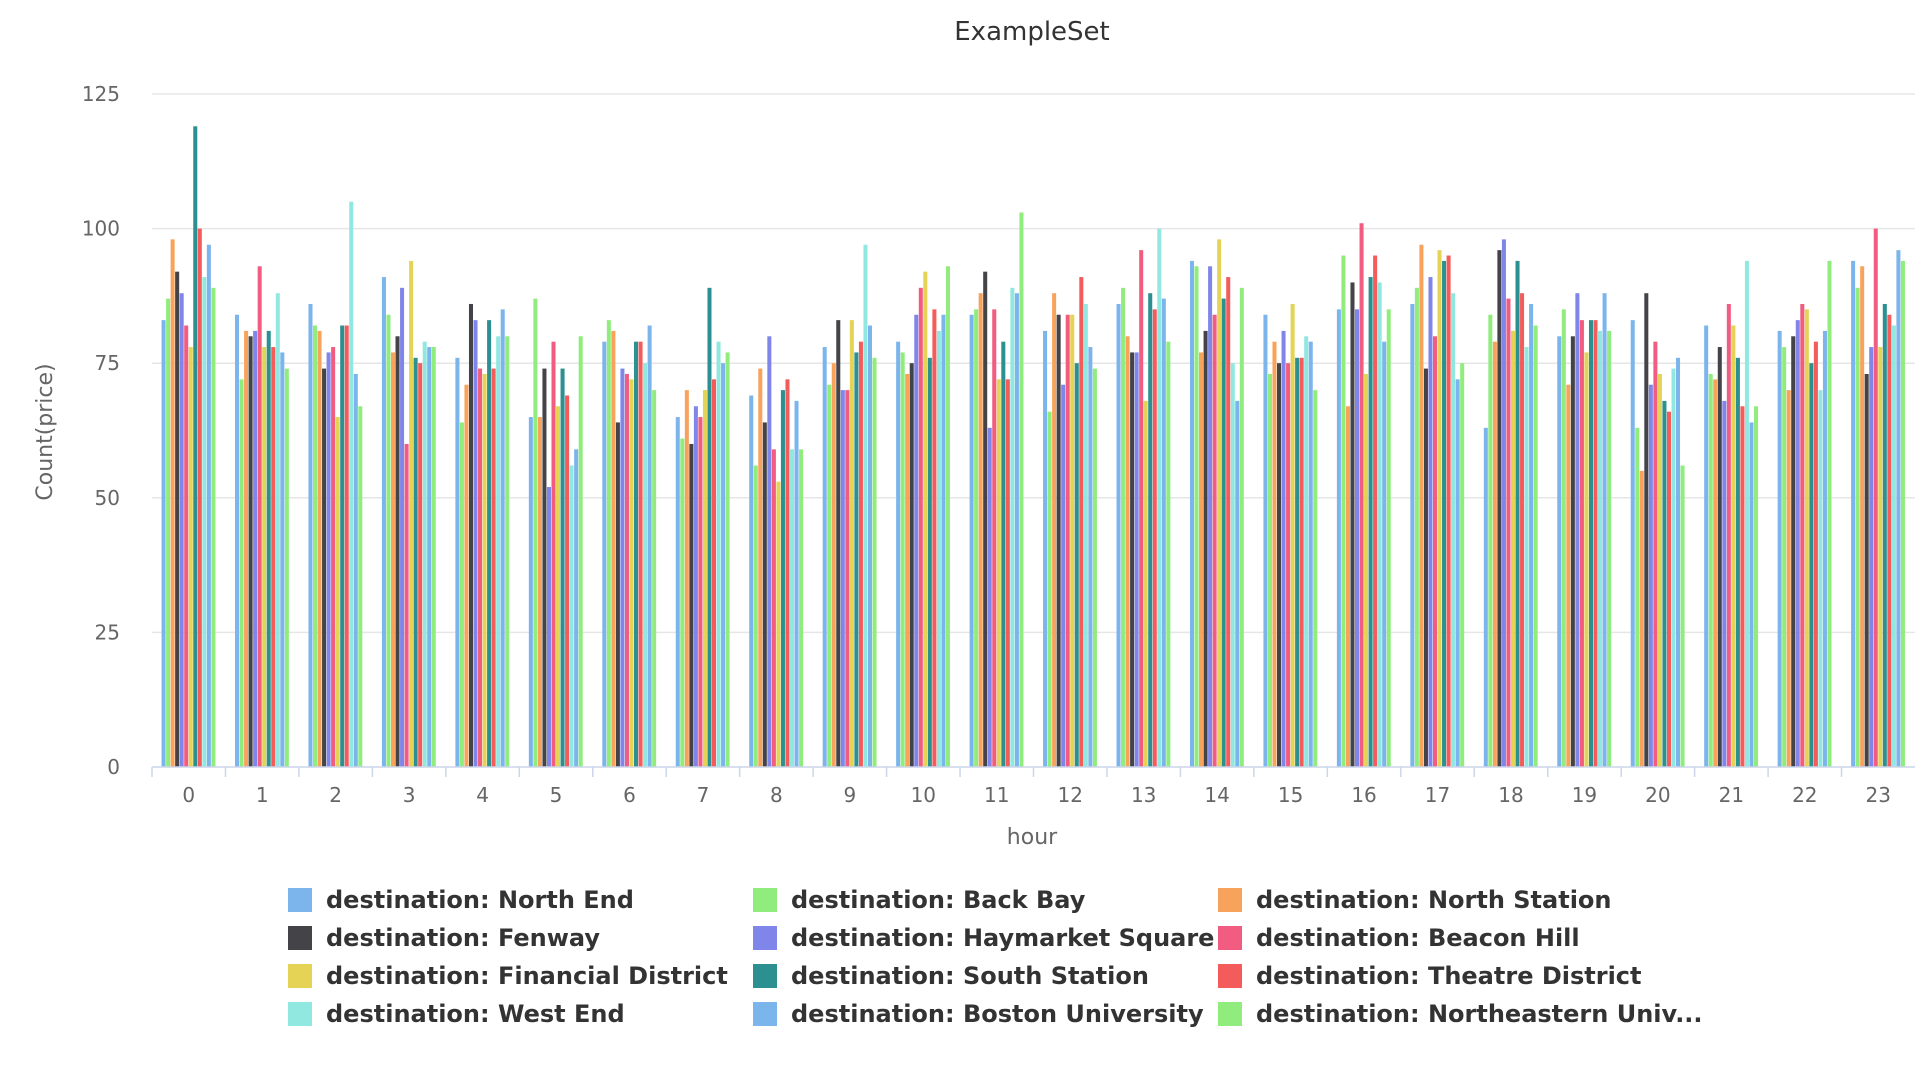 Image resolution: width=1920 pixels, height=1080 pixels. I want to click on legend-item: destination: North Station, so click(1450, 900).